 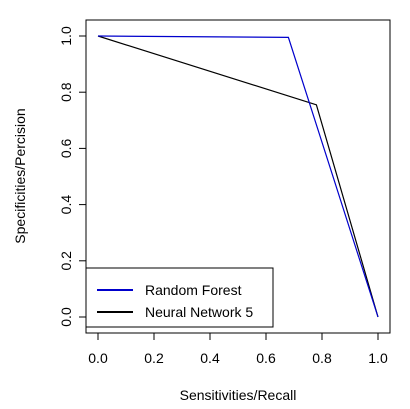 I want to click on x-tick-label: 0.6, so click(x=266, y=358).